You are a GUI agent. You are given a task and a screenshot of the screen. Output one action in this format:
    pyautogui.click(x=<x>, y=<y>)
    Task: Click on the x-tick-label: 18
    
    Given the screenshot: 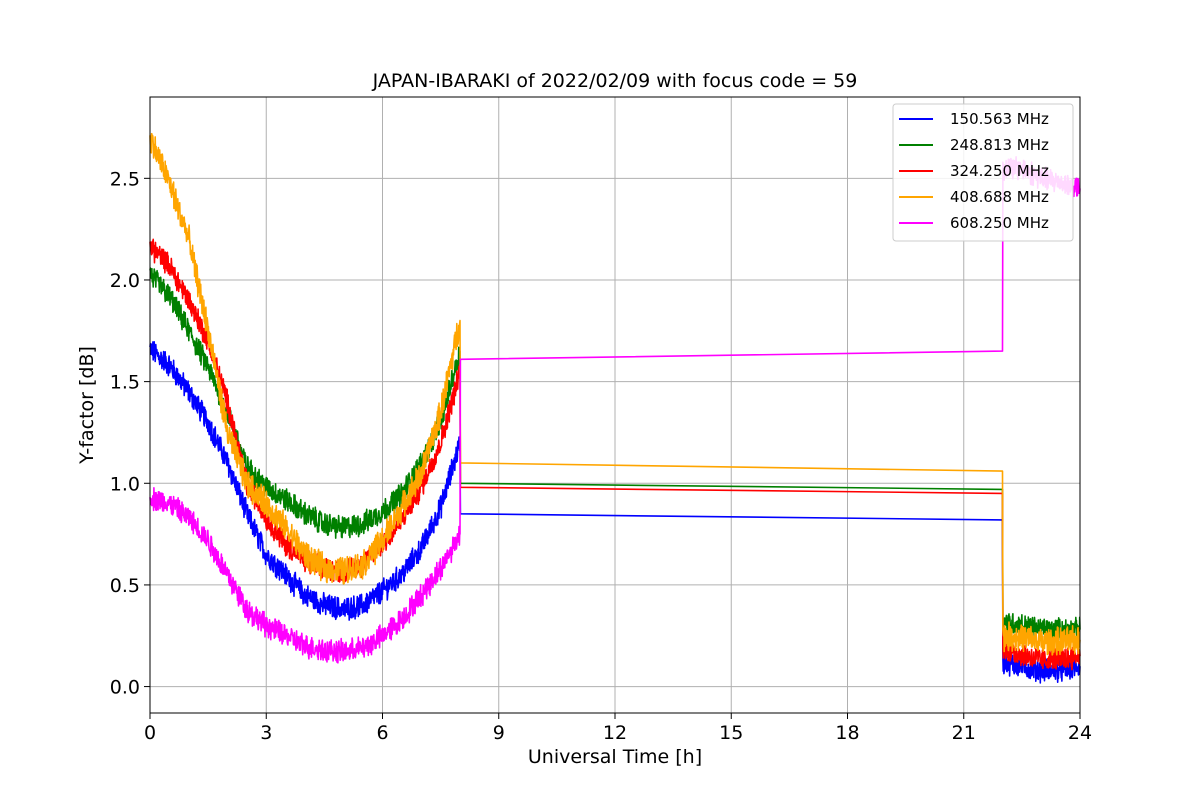 What is the action you would take?
    pyautogui.click(x=847, y=733)
    